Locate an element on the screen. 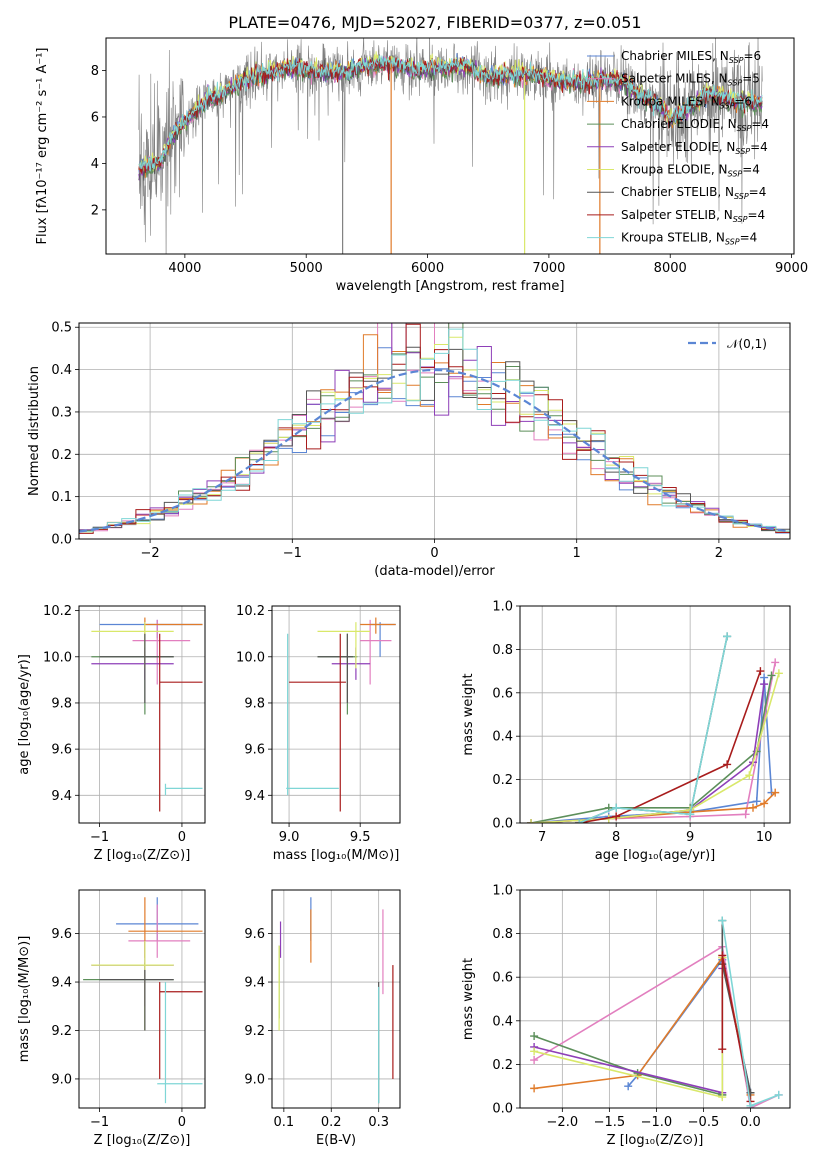 The width and height of the screenshot is (819, 1170). x-axis-label: (data-model)/error is located at coordinates (434, 571).